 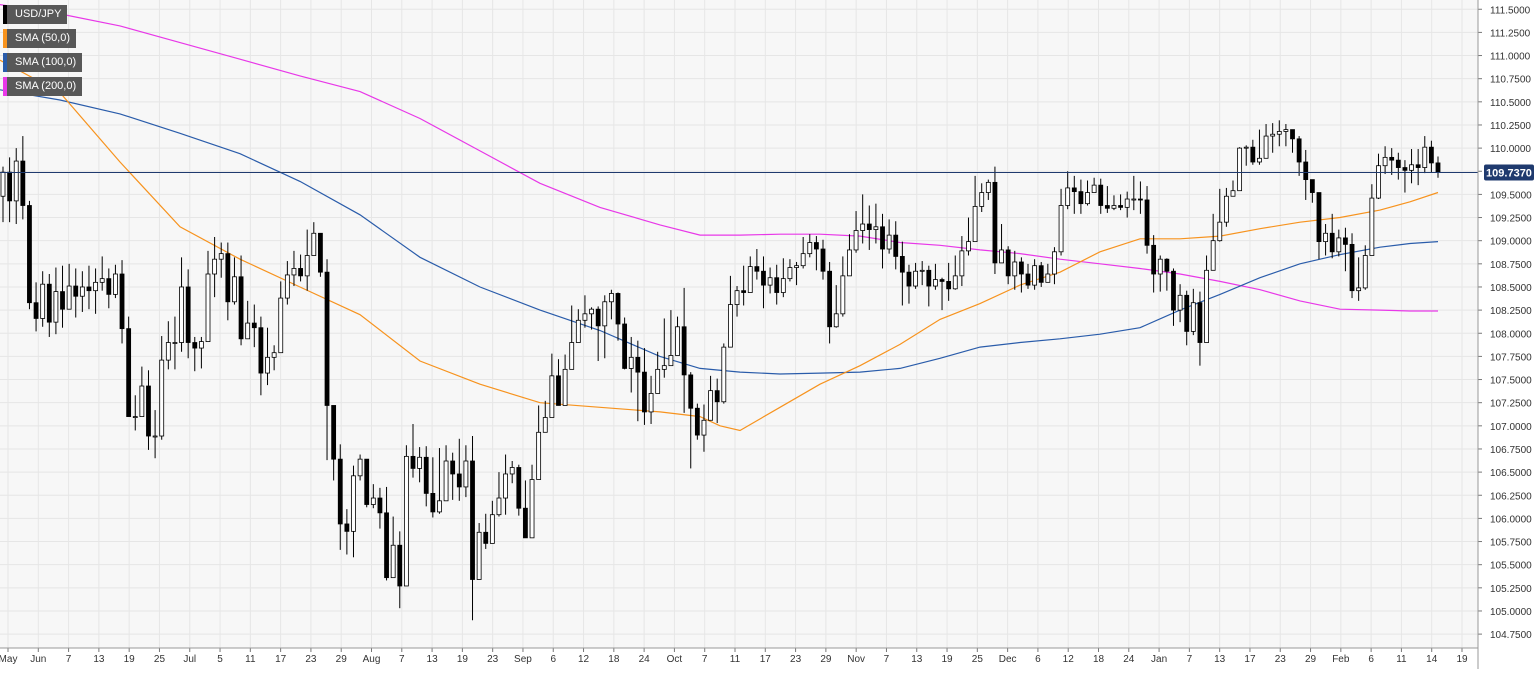 I want to click on x-tick-label: 24, so click(x=1129, y=659).